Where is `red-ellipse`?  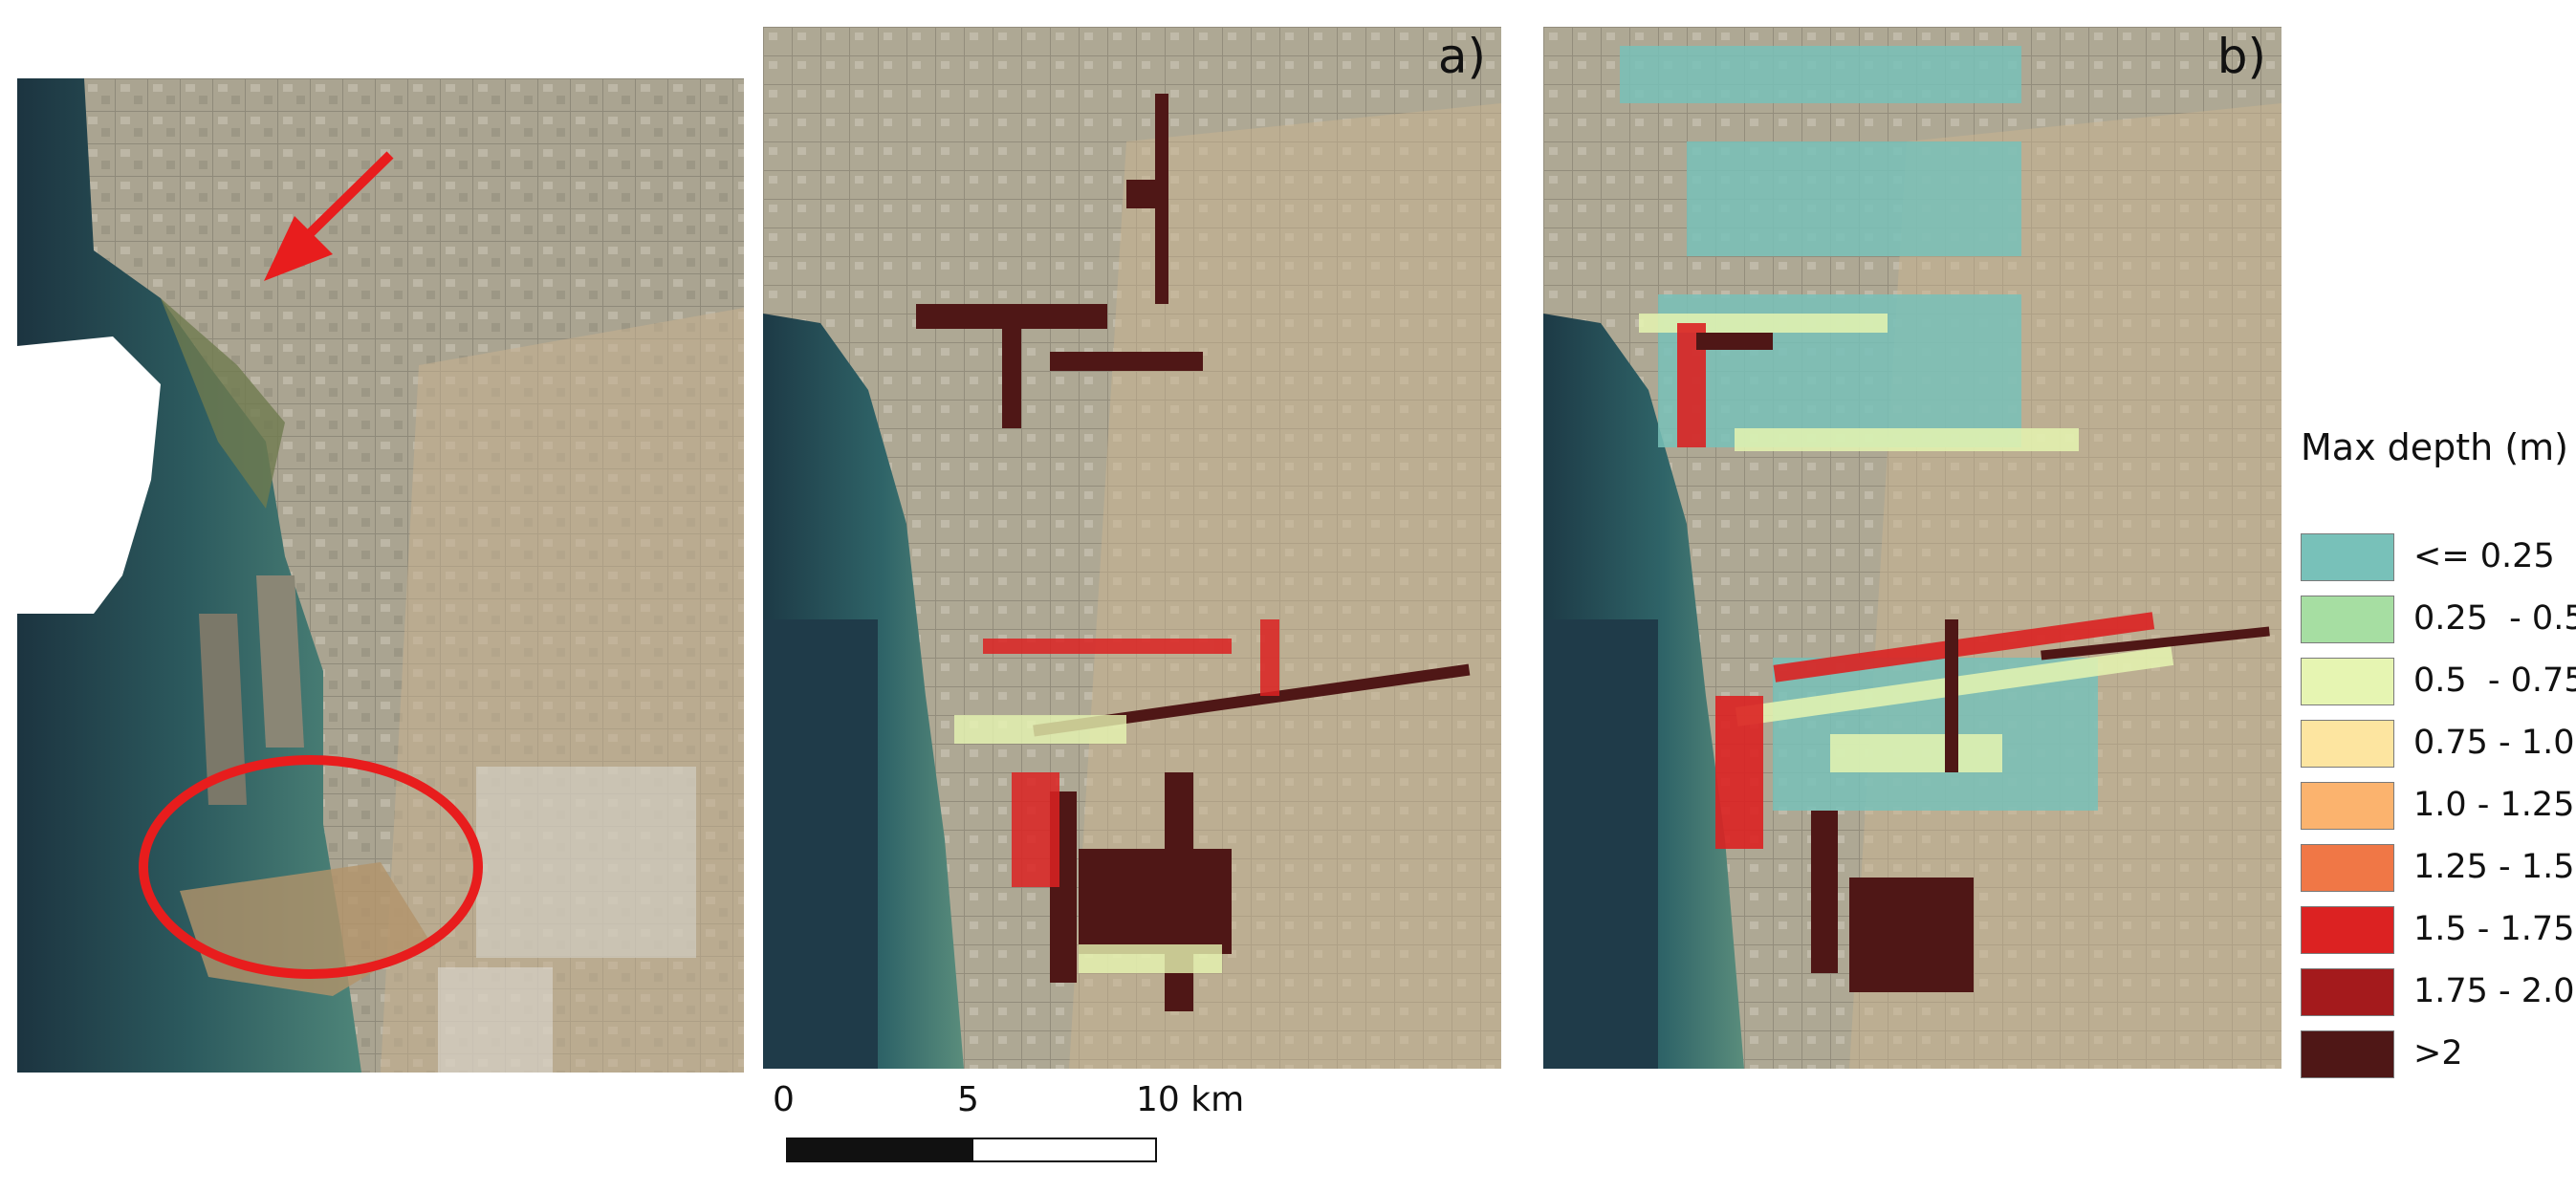 red-ellipse is located at coordinates (311, 867).